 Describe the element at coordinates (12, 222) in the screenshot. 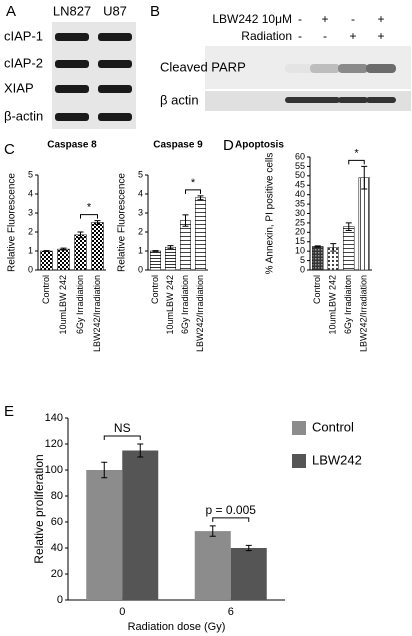

I see `y-axis-label: Relative Fluorescence` at that location.